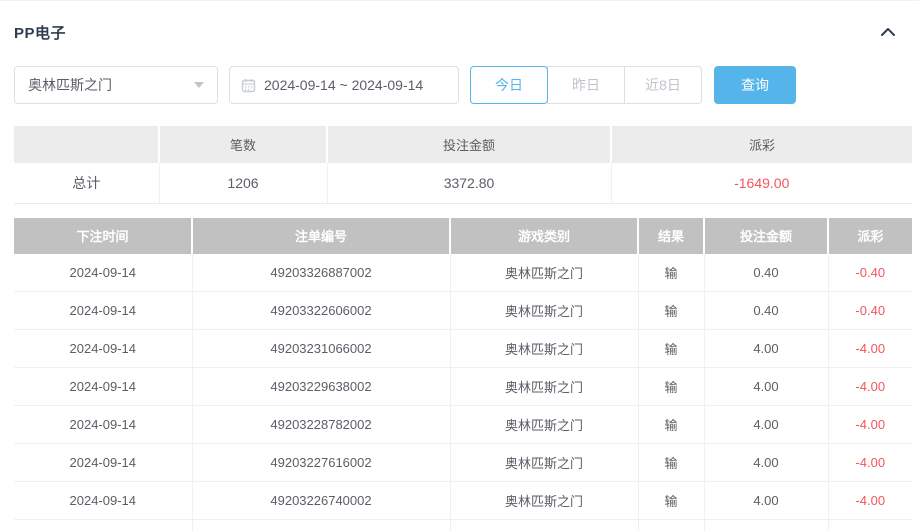 This screenshot has height=531, width=919. What do you see at coordinates (243, 183) in the screenshot?
I see `summary-total-count: 1206` at bounding box center [243, 183].